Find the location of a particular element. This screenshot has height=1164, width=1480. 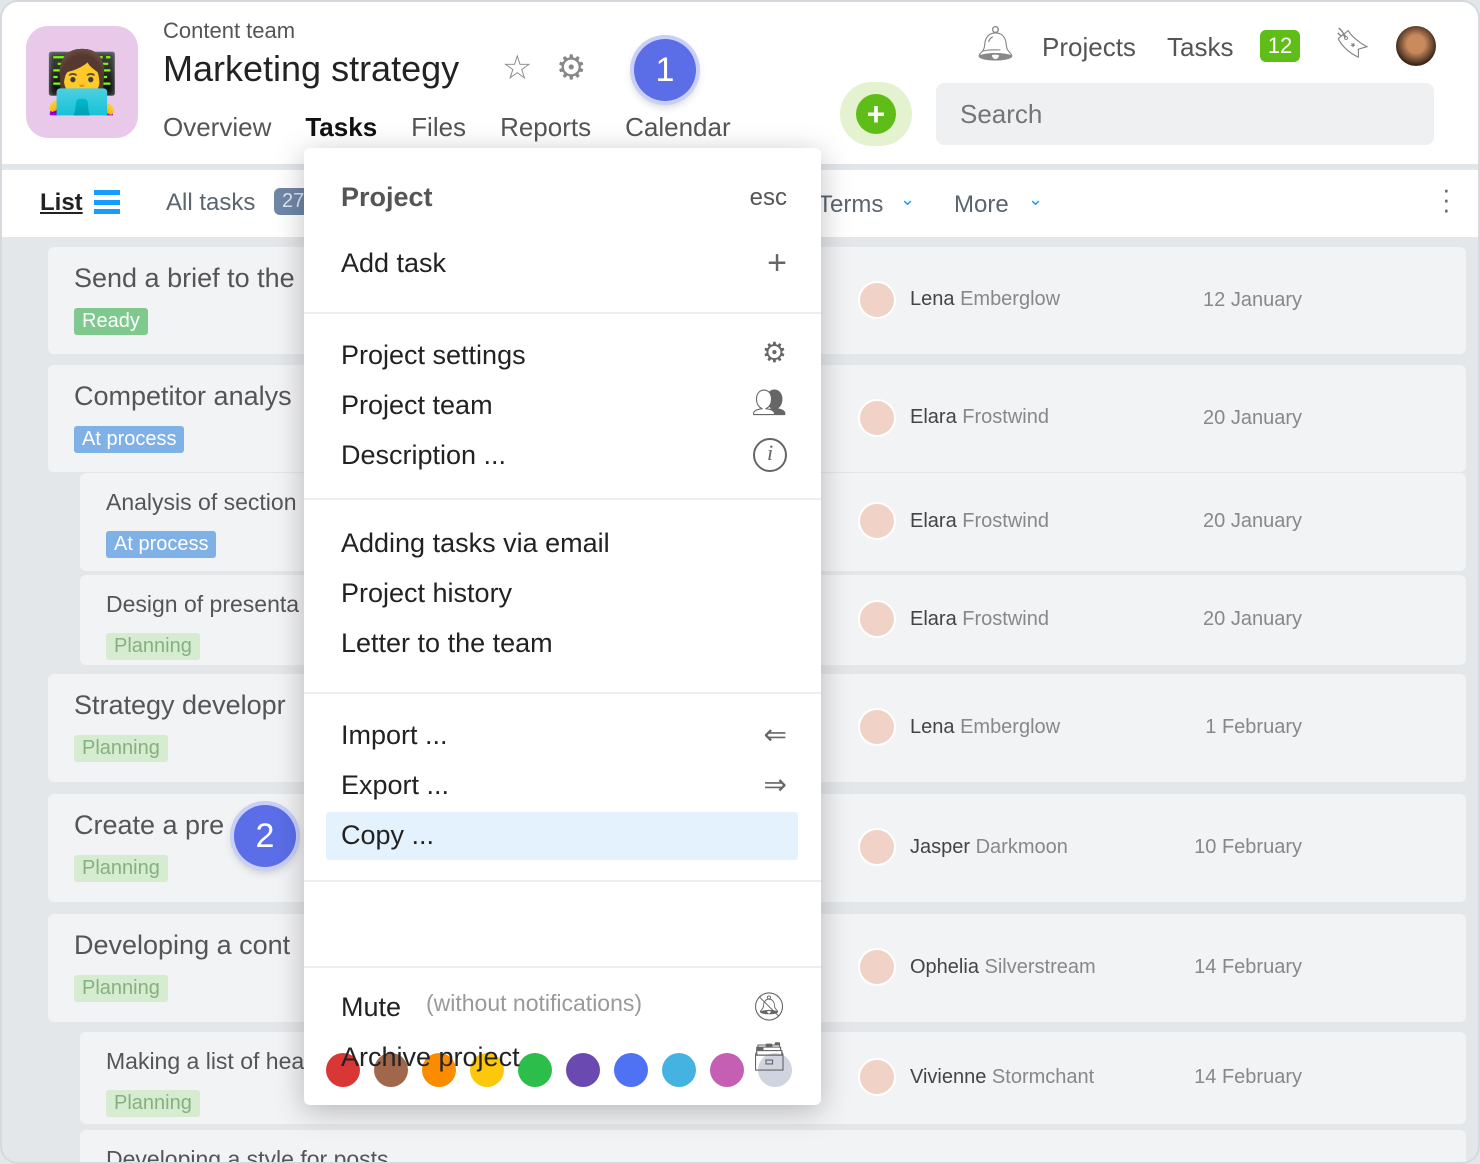

bookmark-icon: 🔖︎ is located at coordinates (1353, 43).